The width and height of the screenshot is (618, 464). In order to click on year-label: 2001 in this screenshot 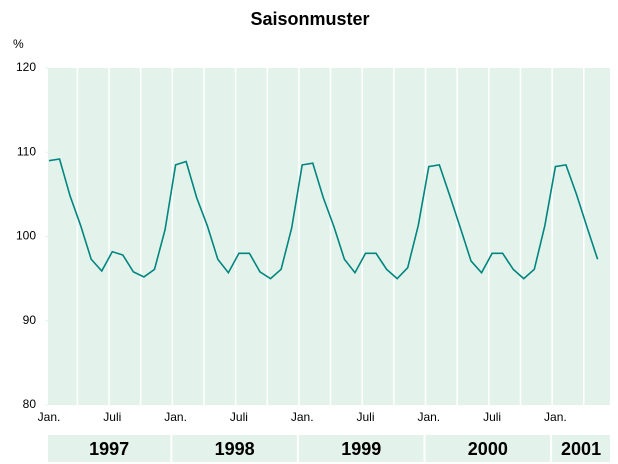, I will do `click(581, 449)`.